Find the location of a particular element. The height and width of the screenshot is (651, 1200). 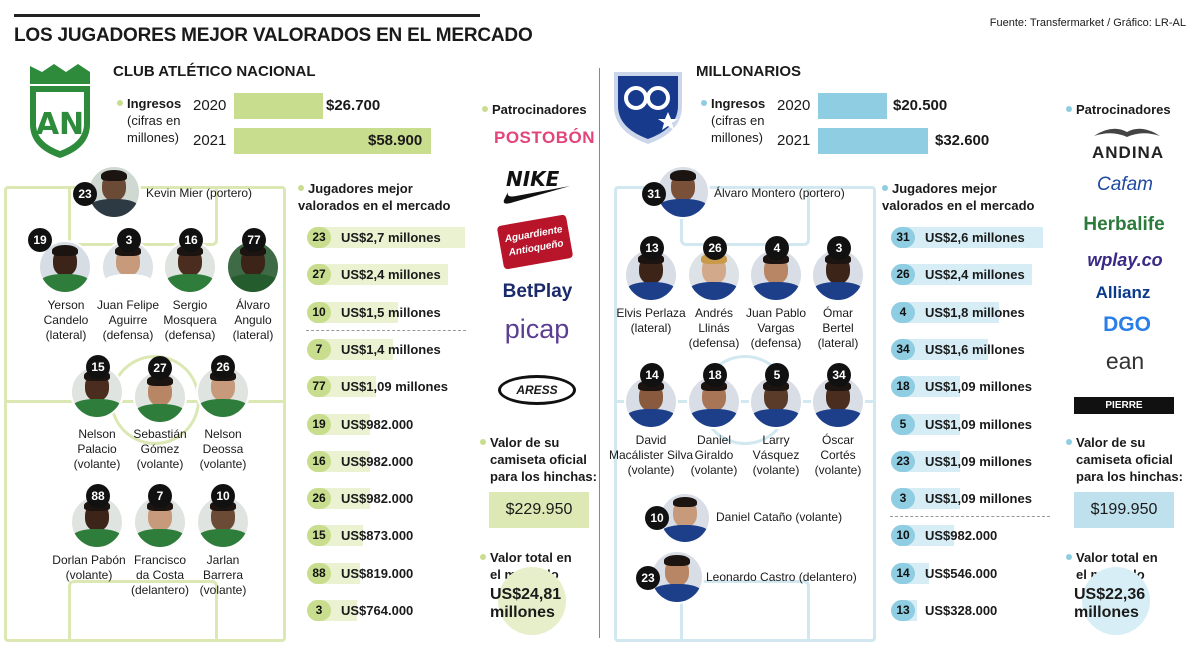

player-name: Andrés Llinás (defensa) is located at coordinates (714, 328).